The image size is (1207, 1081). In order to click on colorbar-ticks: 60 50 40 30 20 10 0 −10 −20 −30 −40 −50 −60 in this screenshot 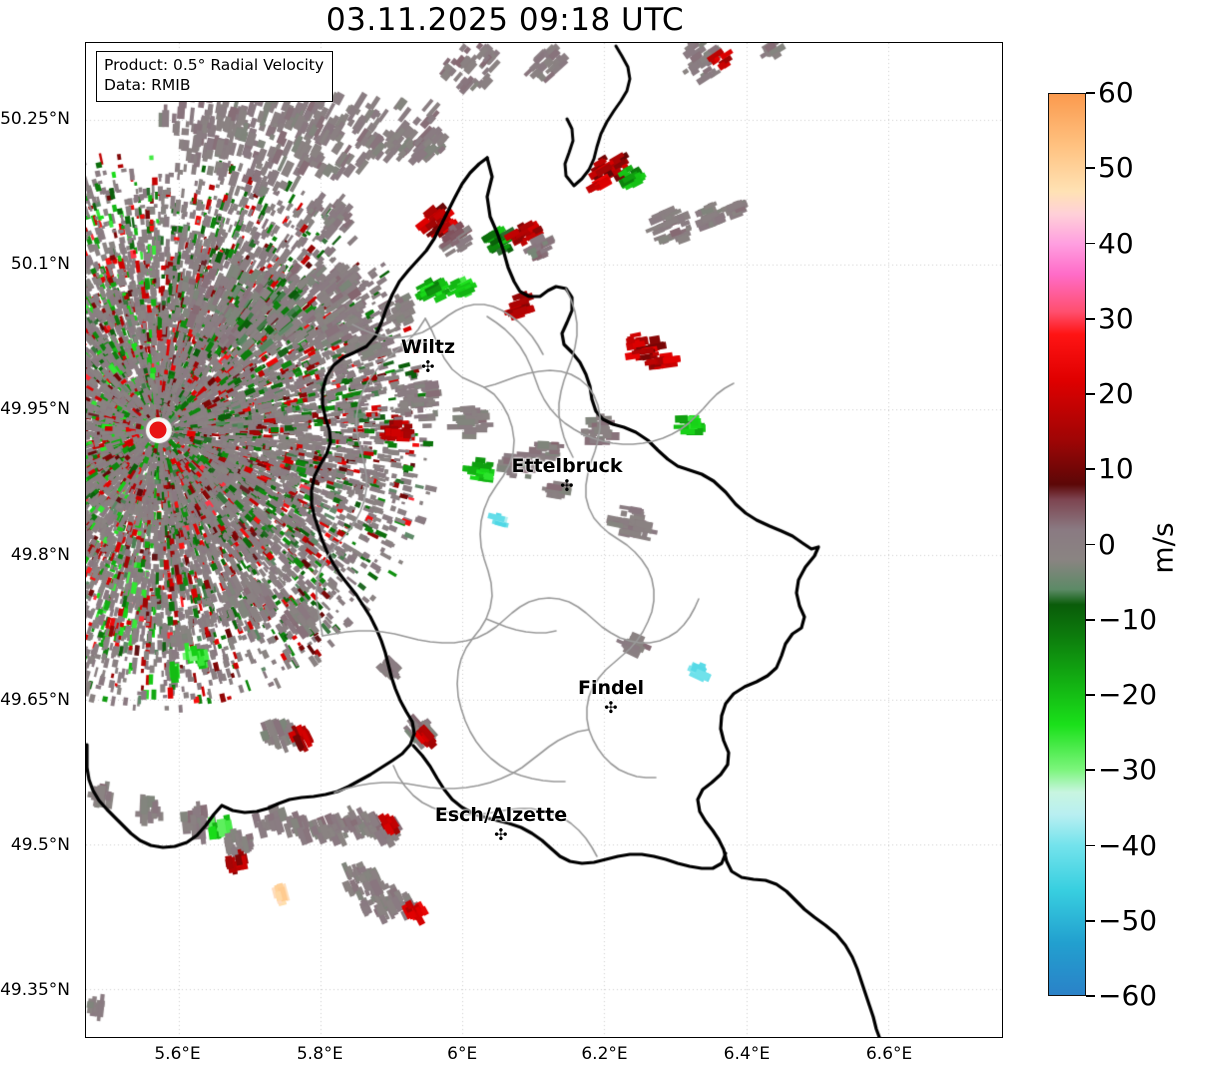, I will do `click(1146, 540)`.